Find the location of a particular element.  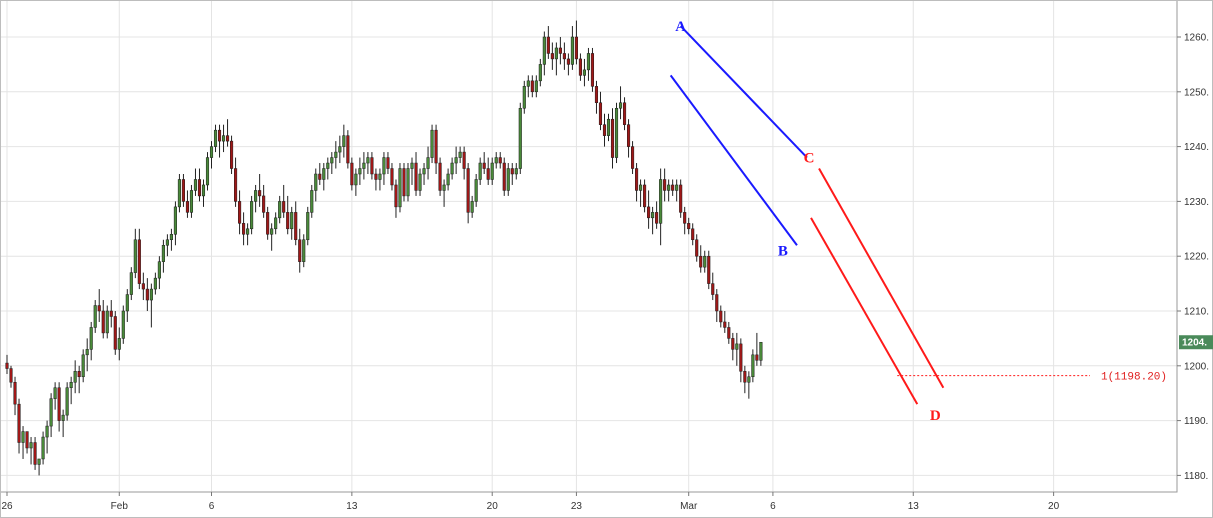

price-tag: 1204. is located at coordinates (1196, 342).